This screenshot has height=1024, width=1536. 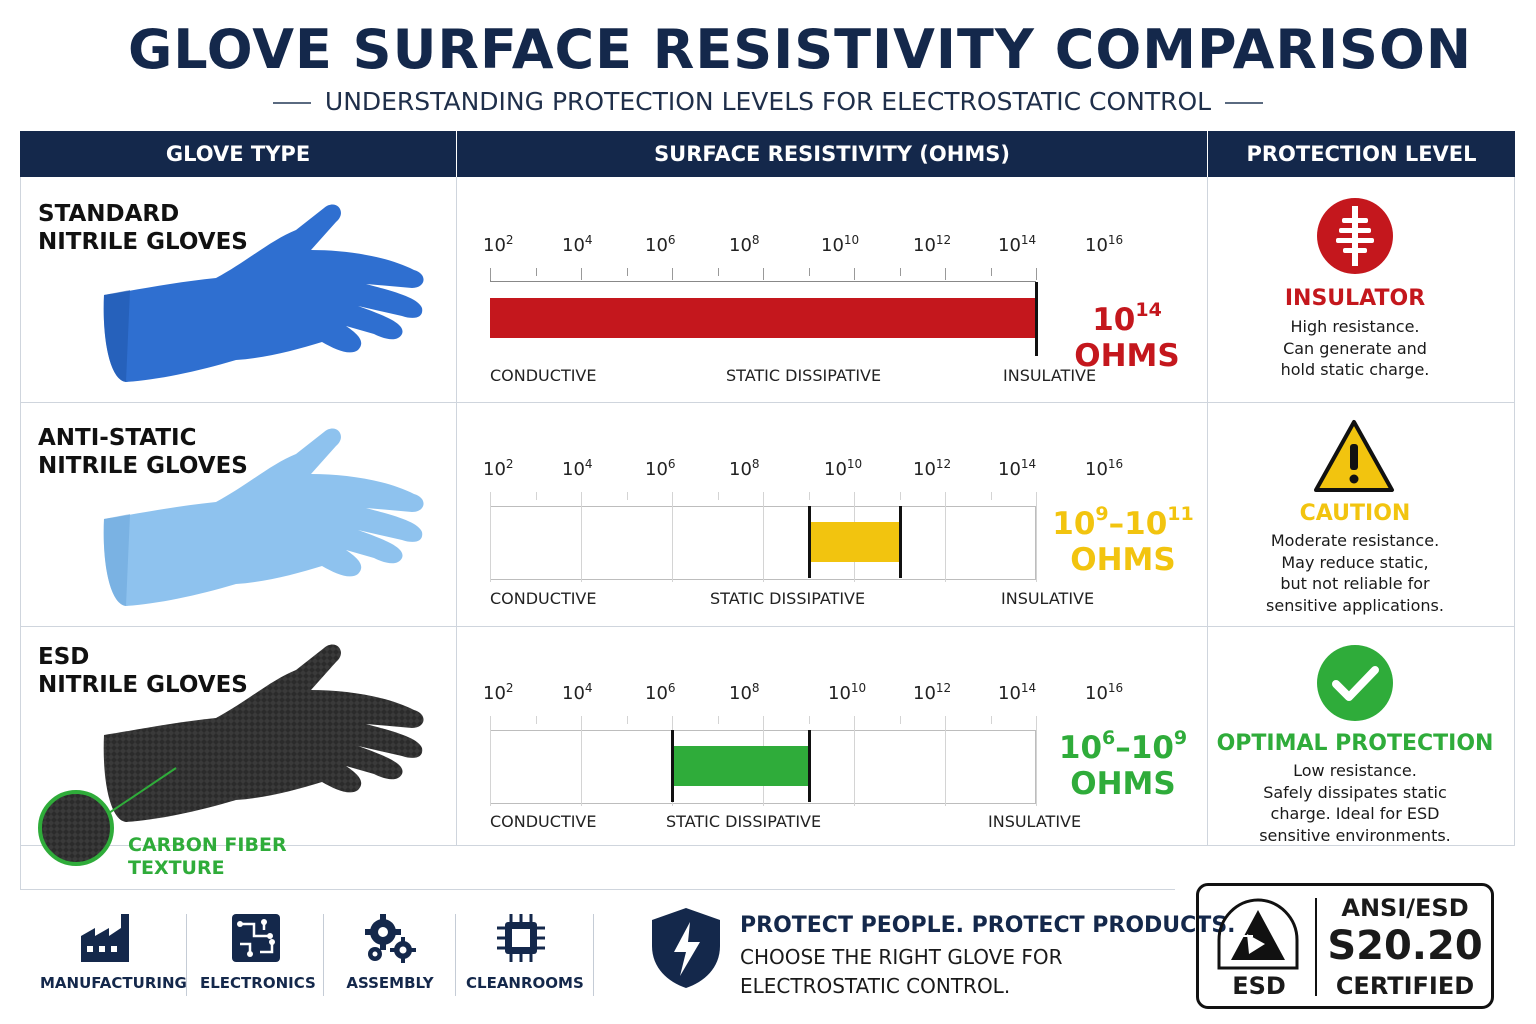 I want to click on promo-headline: PROTECT PEOPLE. PROTECT PRODUCTS., so click(x=988, y=925).